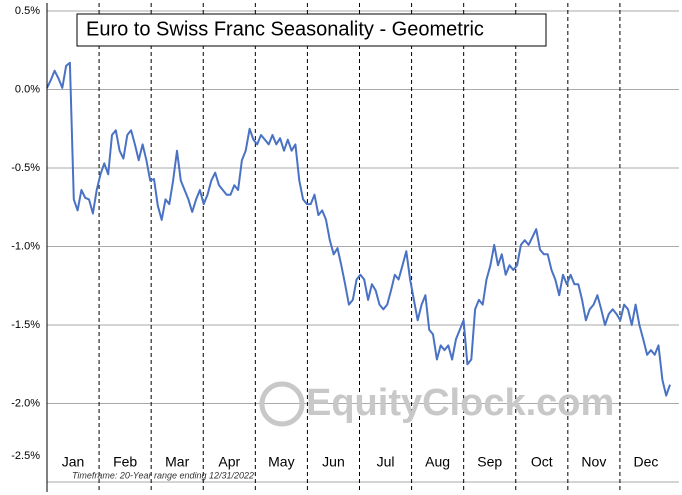 Image resolution: width=682 pixels, height=495 pixels. I want to click on y-tick-label: -1.5%, so click(25, 325).